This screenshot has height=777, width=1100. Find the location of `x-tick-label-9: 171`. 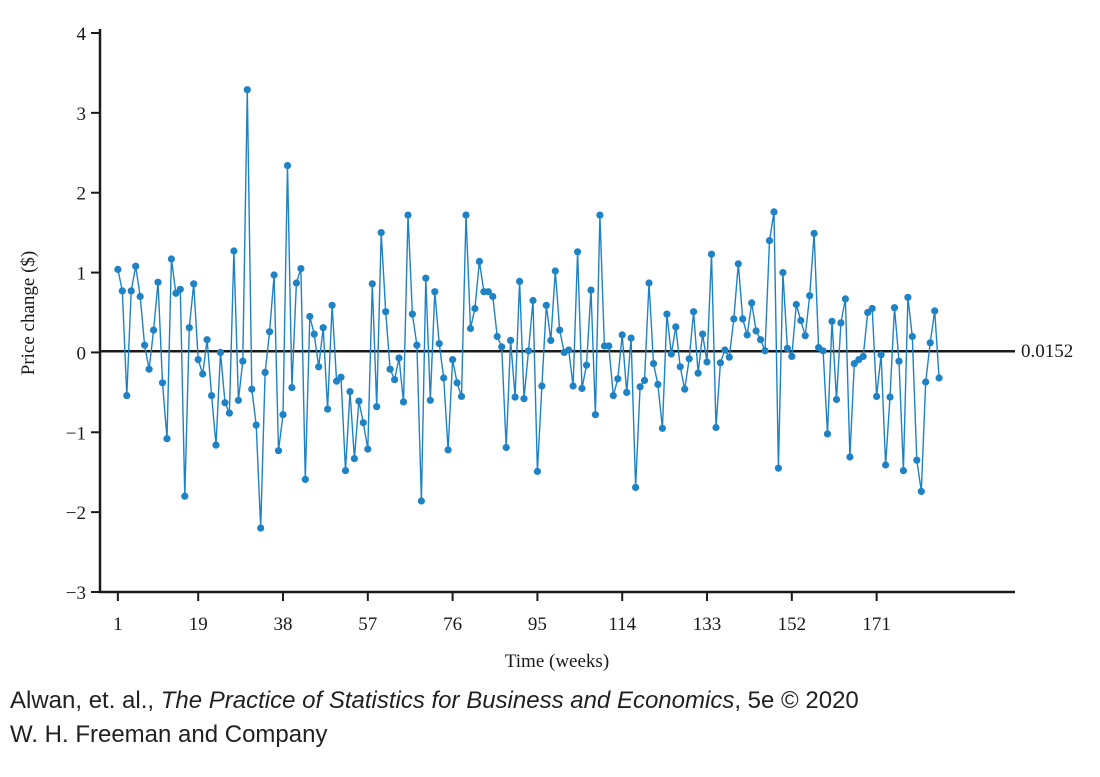

x-tick-label-9: 171 is located at coordinates (876, 624).